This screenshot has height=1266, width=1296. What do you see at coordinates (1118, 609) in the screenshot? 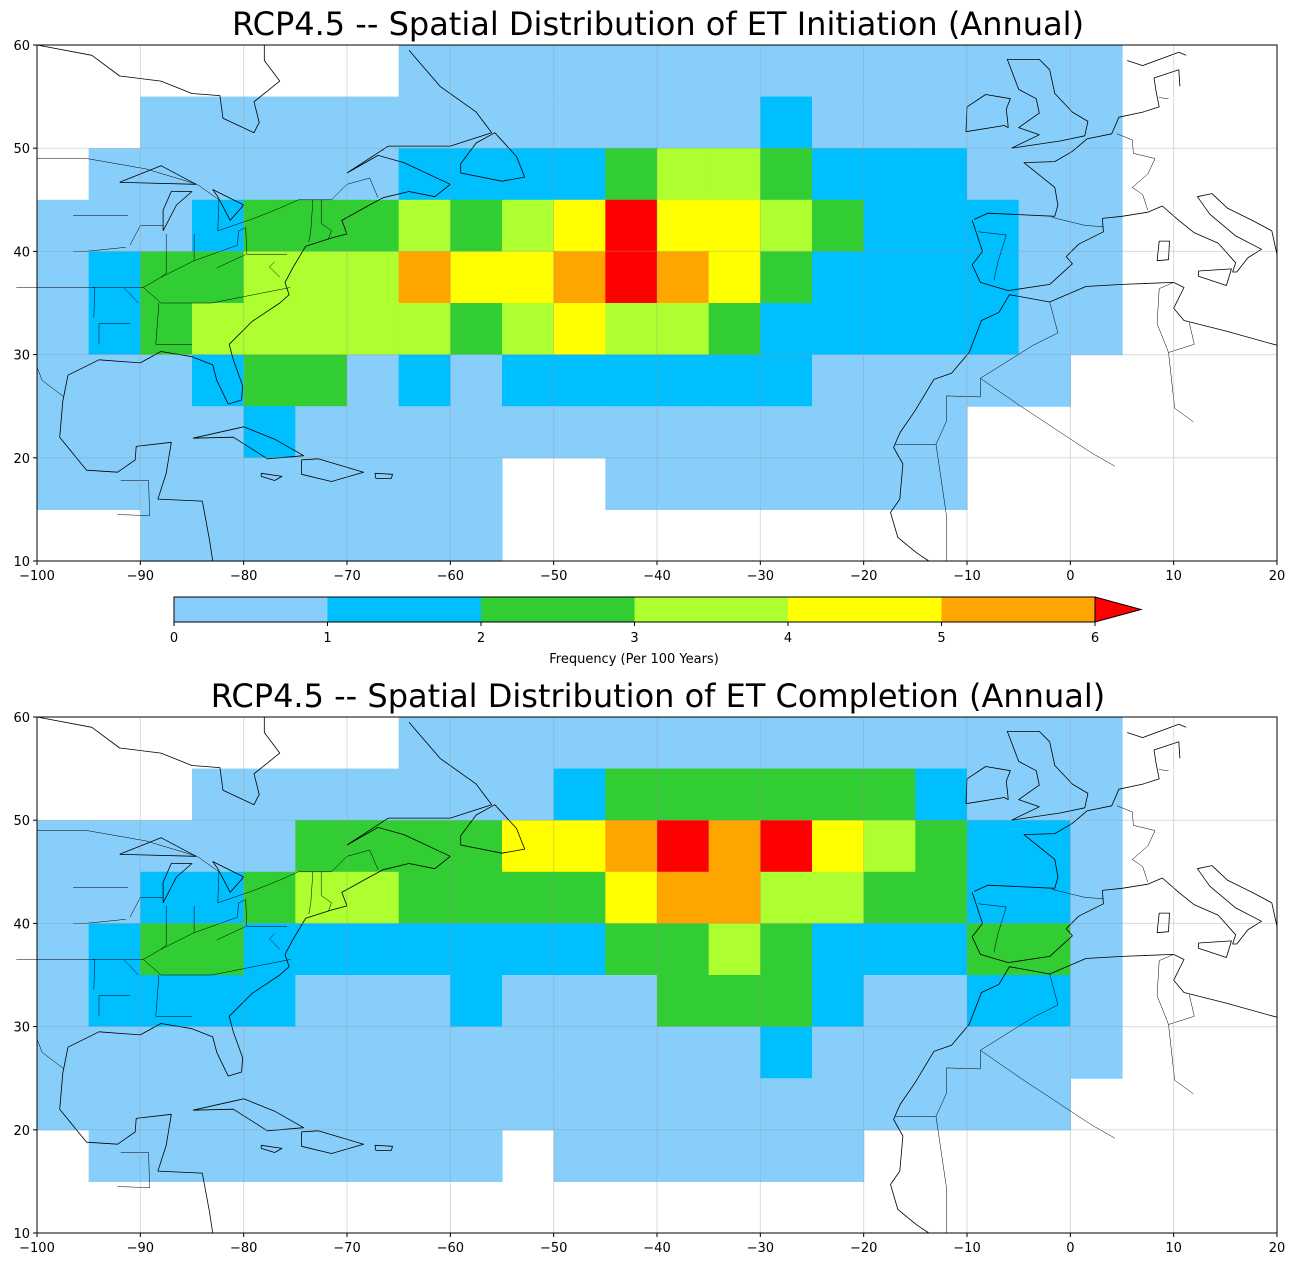
I see `colorbar-extend-arrow` at bounding box center [1118, 609].